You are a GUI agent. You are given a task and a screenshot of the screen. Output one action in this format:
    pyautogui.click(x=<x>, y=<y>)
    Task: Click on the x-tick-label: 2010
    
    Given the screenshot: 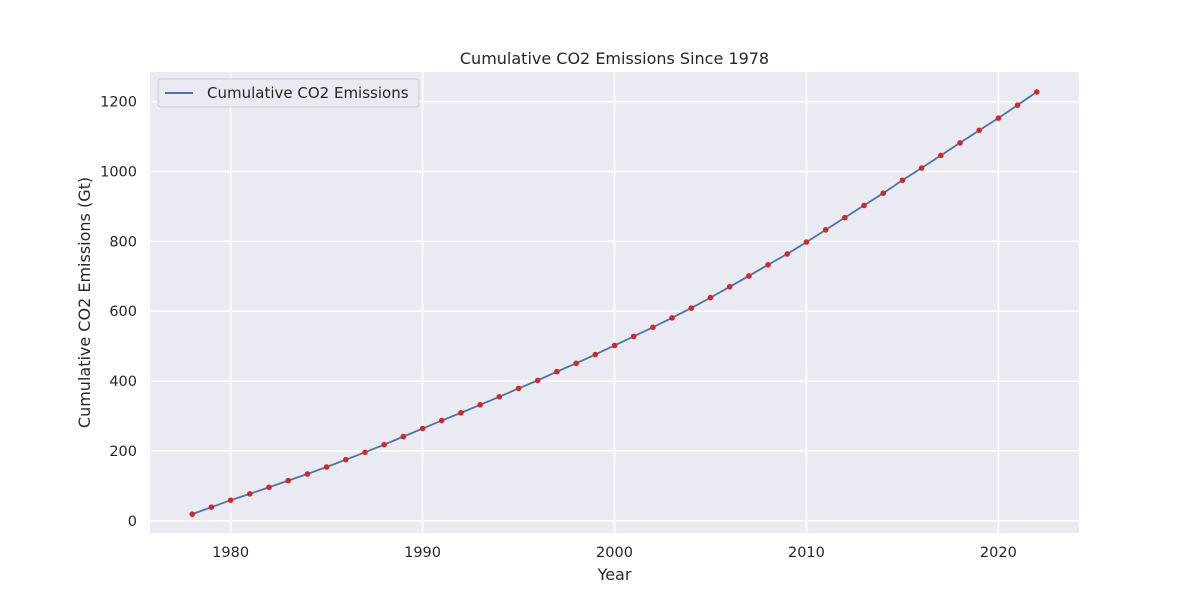 What is the action you would take?
    pyautogui.click(x=806, y=553)
    